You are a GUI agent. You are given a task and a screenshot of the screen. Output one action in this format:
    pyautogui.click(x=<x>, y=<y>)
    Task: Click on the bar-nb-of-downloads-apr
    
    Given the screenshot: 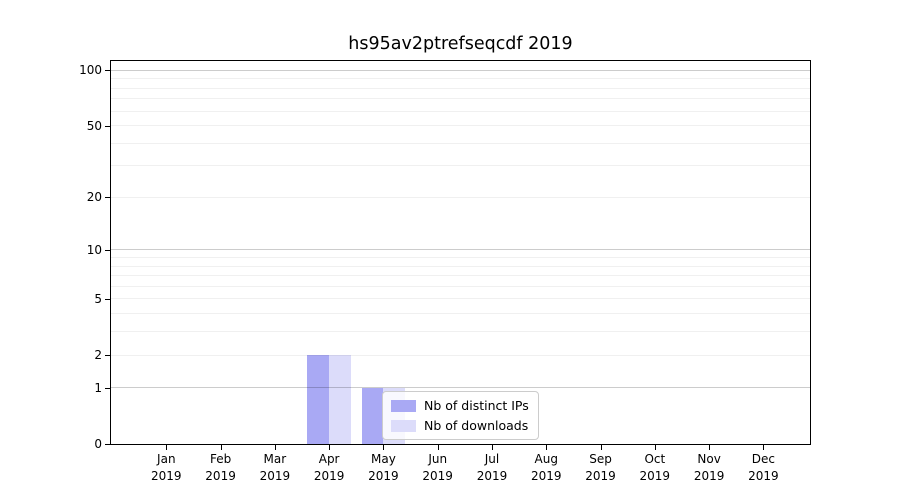 What is the action you would take?
    pyautogui.click(x=340, y=399)
    